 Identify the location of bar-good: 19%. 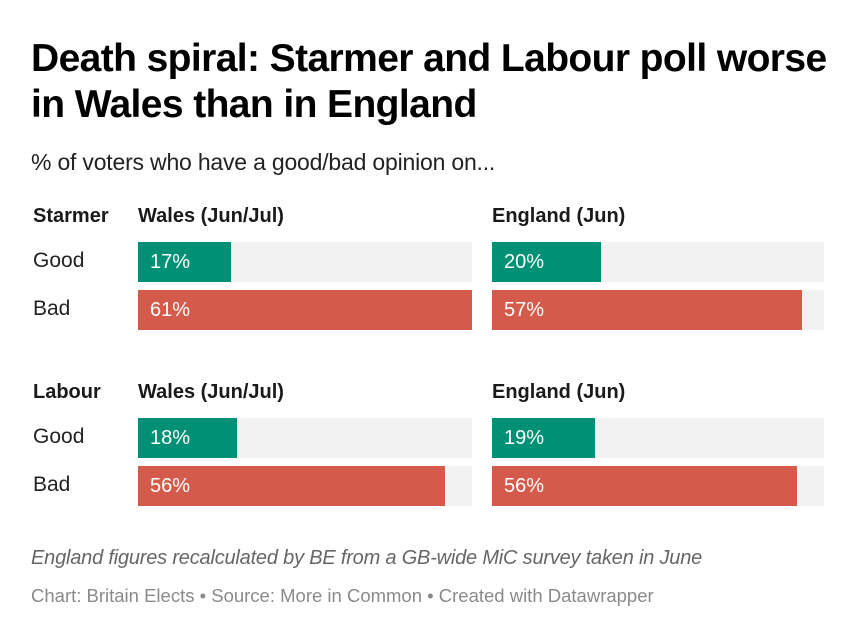
(543, 438).